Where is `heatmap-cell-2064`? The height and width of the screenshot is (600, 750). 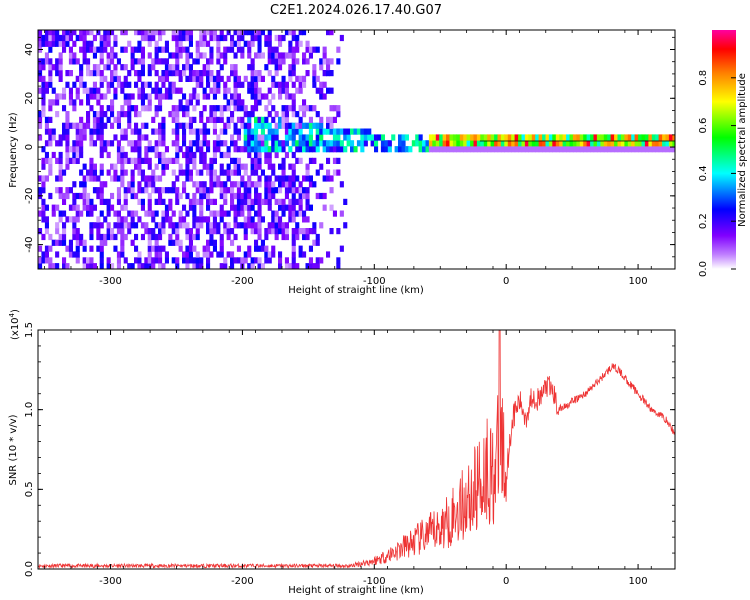
heatmap-cell-2064 is located at coordinates (561, 149).